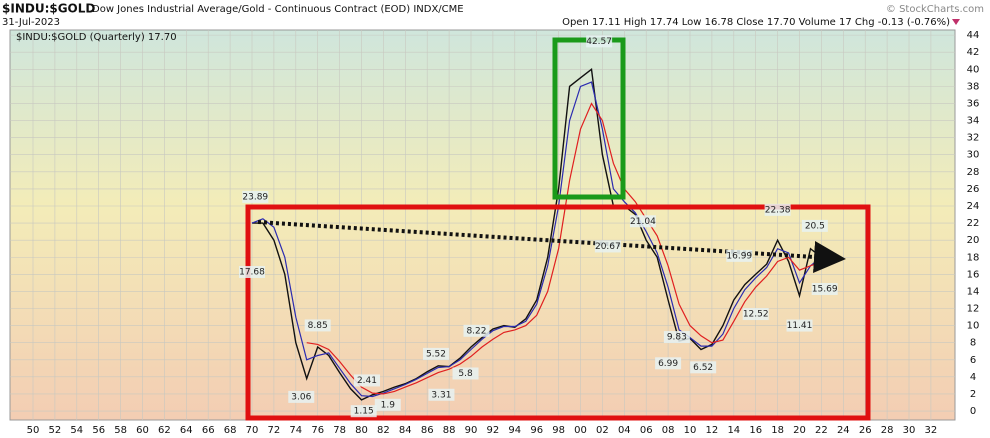 The width and height of the screenshot is (990, 438). Describe the element at coordinates (317, 430) in the screenshot. I see `x-tick-label: 76` at that location.